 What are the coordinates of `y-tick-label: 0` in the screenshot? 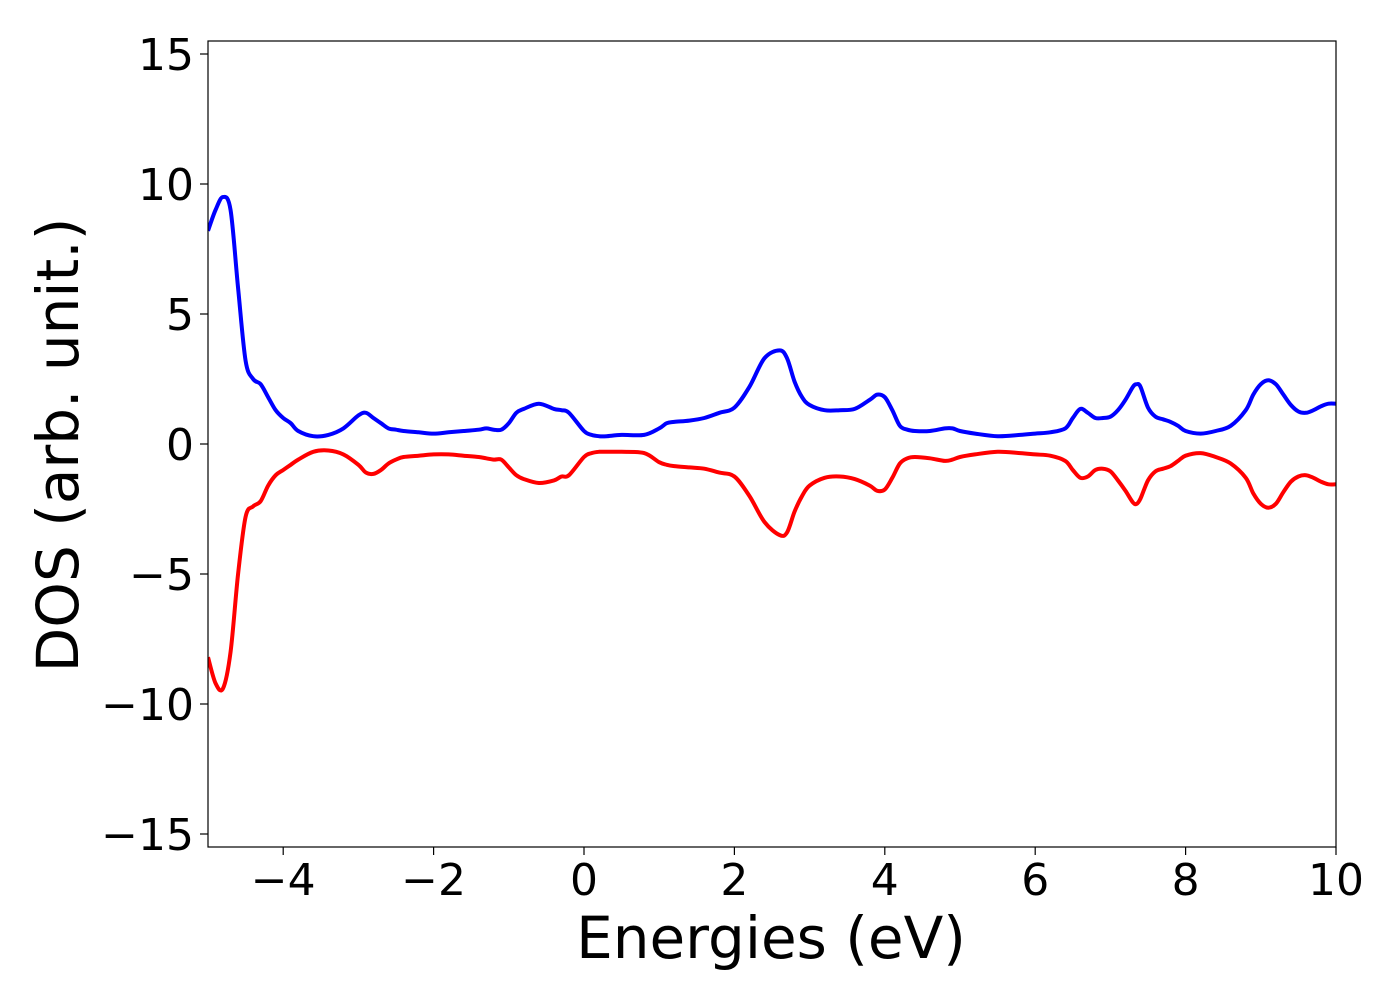 It's located at (180, 445).